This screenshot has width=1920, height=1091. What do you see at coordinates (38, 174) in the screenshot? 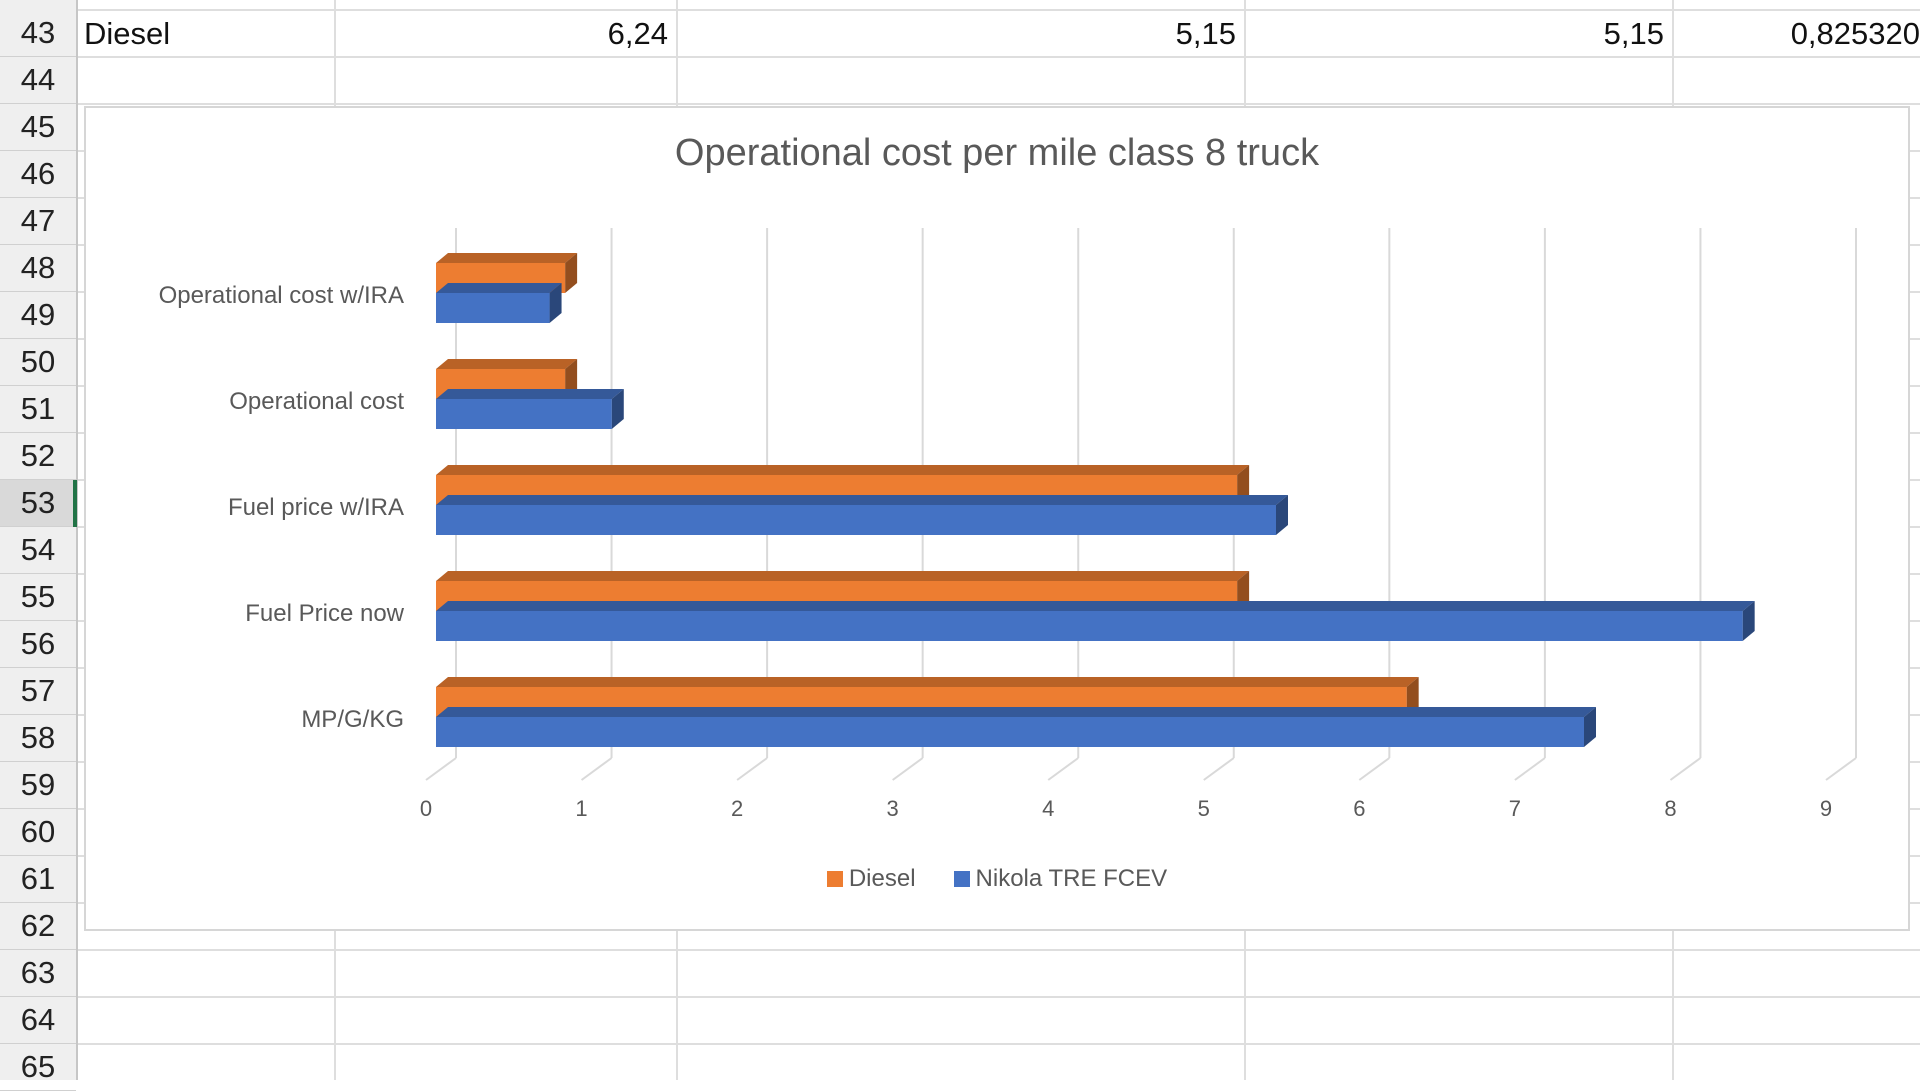
I see `row-header: 46` at bounding box center [38, 174].